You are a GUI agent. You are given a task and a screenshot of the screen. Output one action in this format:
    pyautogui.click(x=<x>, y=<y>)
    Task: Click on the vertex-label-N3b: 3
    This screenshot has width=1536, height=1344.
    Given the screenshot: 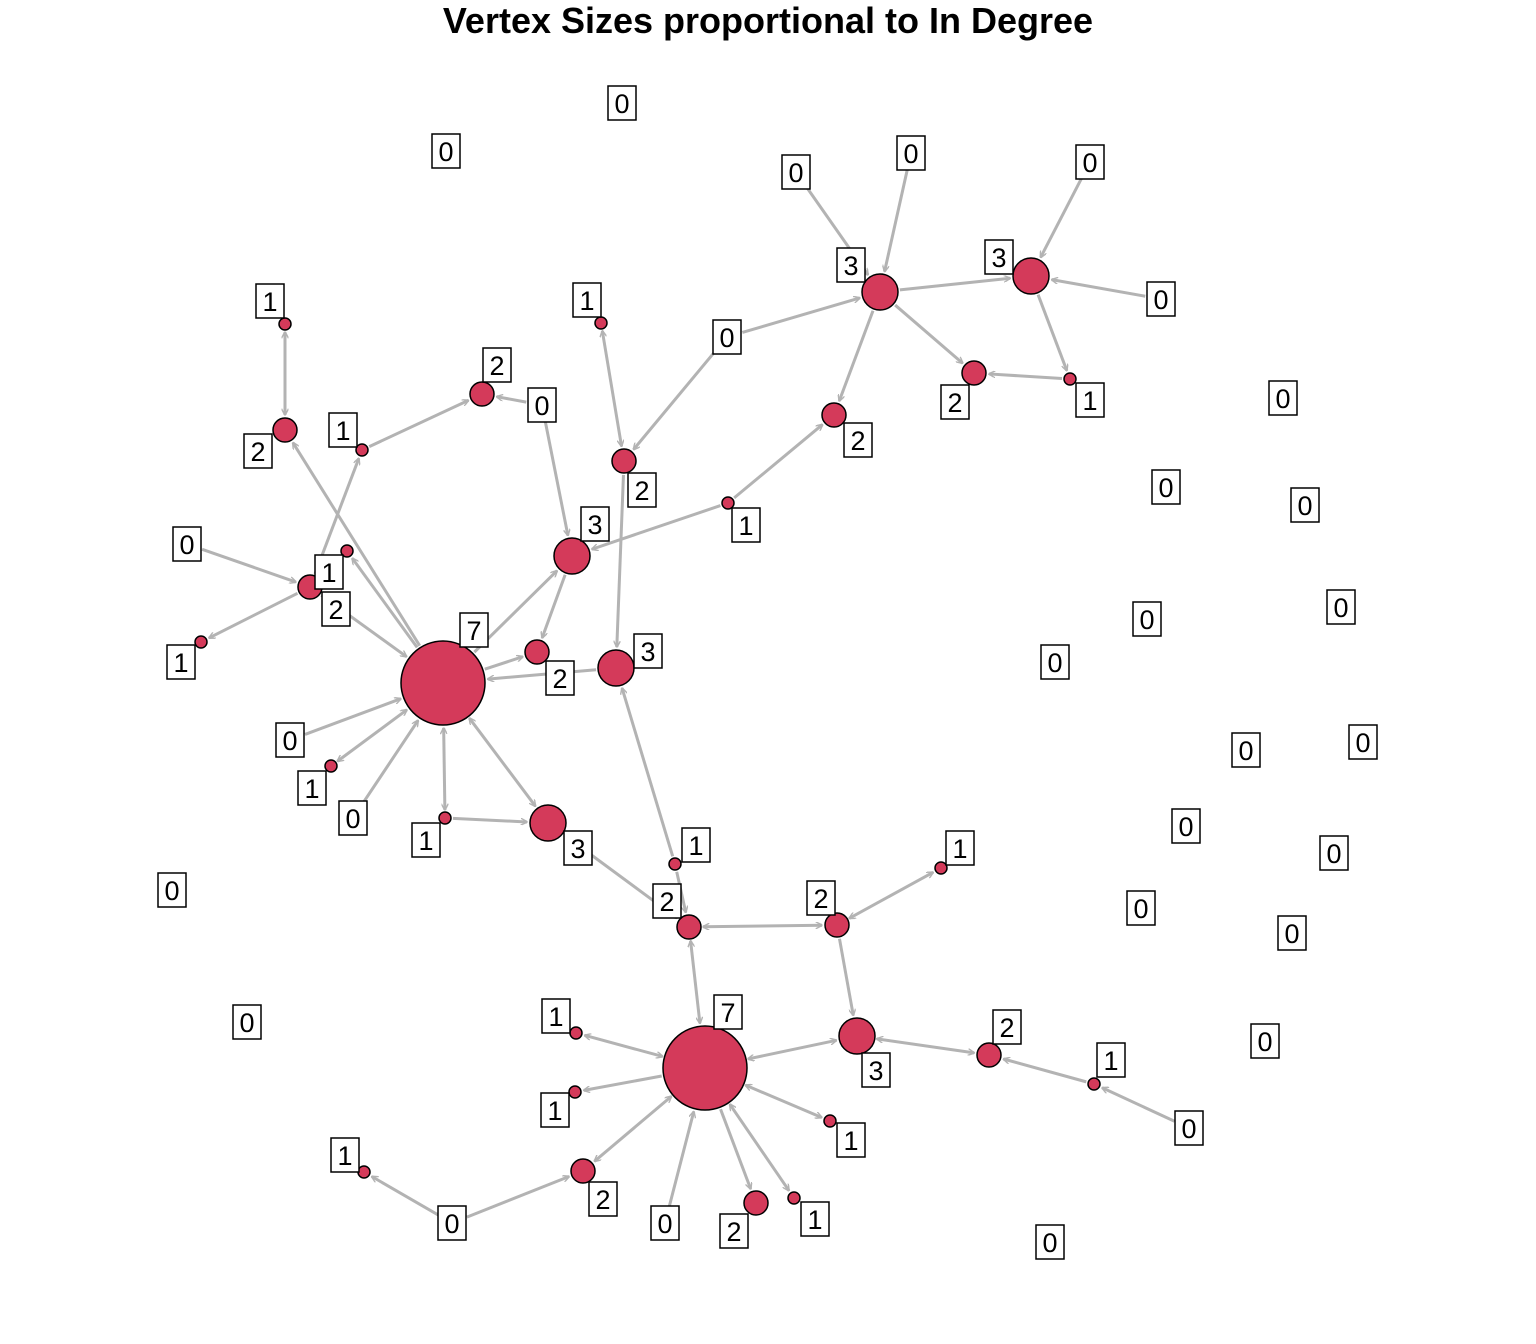 What is the action you would take?
    pyautogui.click(x=999, y=257)
    